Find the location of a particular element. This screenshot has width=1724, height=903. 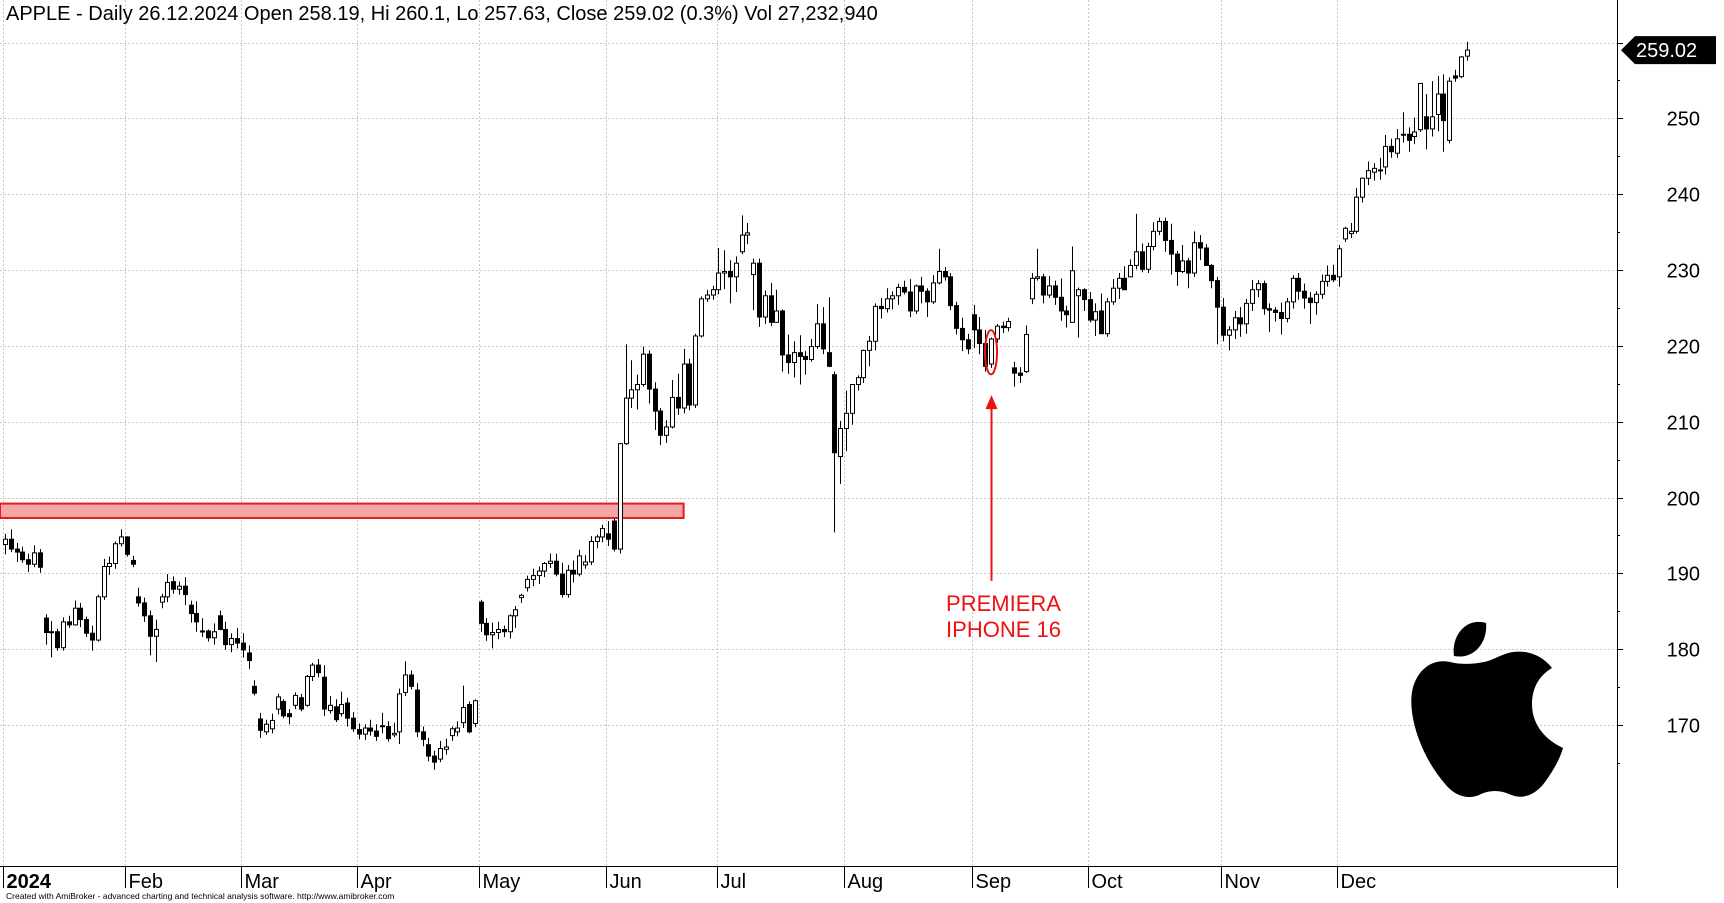

x-tick-label: Jul is located at coordinates (734, 882).